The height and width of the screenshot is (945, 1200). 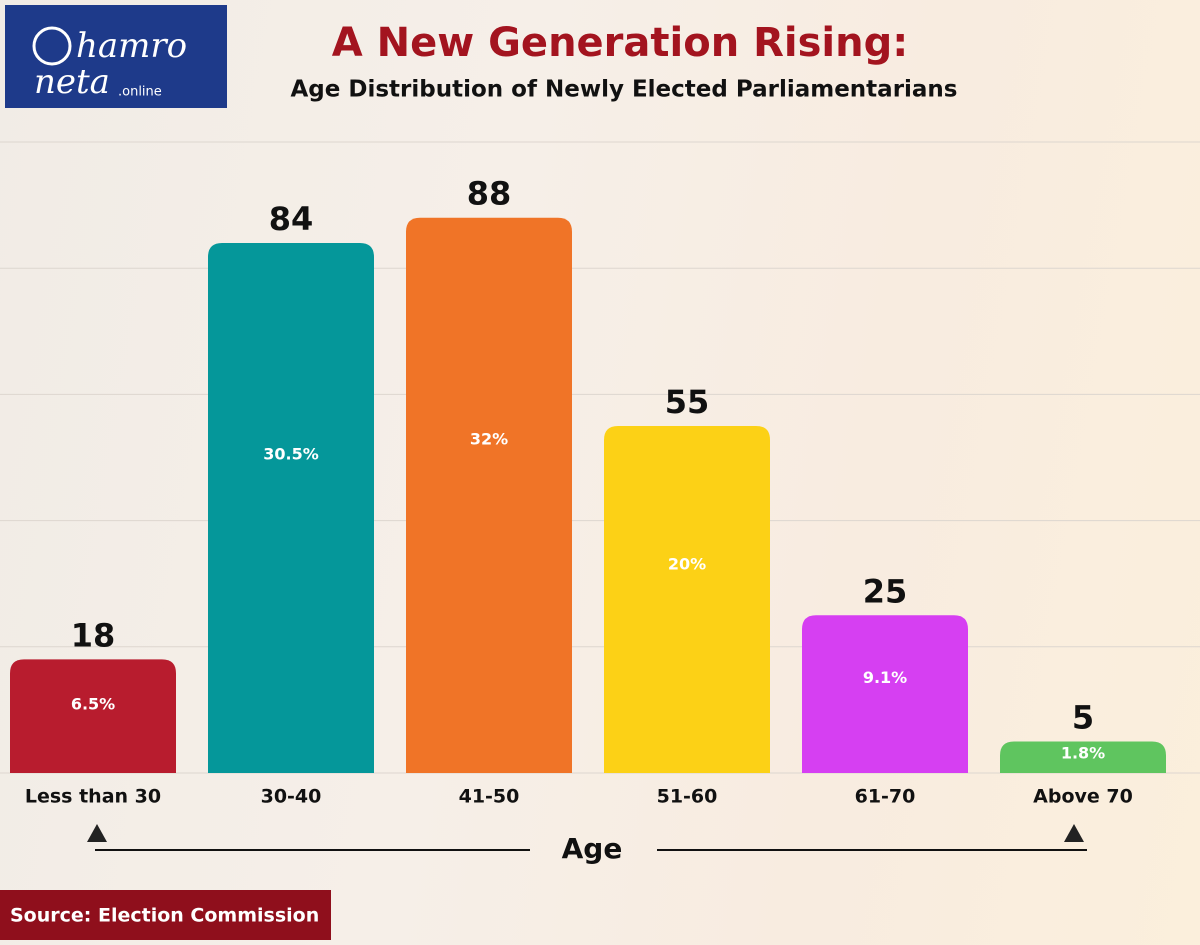 What do you see at coordinates (489, 438) in the screenshot?
I see `percent-label: 32%` at bounding box center [489, 438].